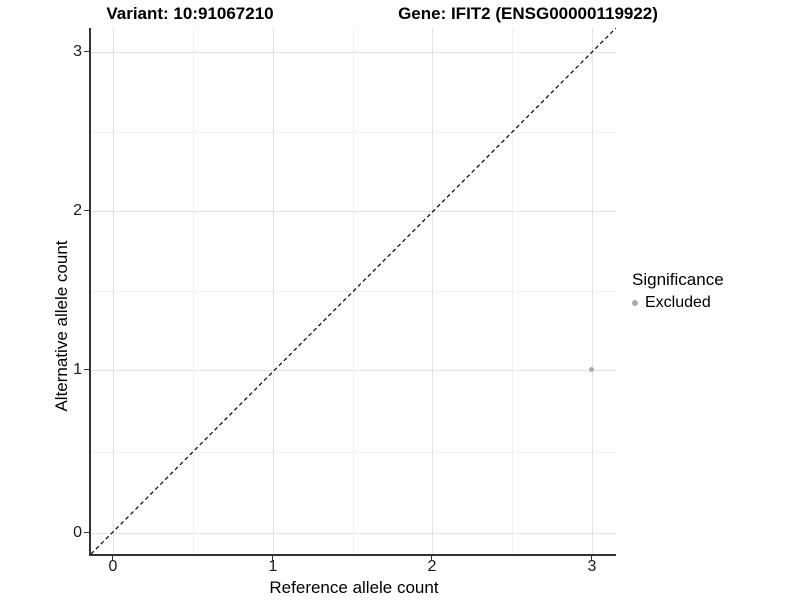 Image resolution: width=800 pixels, height=600 pixels. Describe the element at coordinates (592, 566) in the screenshot. I see `x-tick-label-3: 3` at that location.